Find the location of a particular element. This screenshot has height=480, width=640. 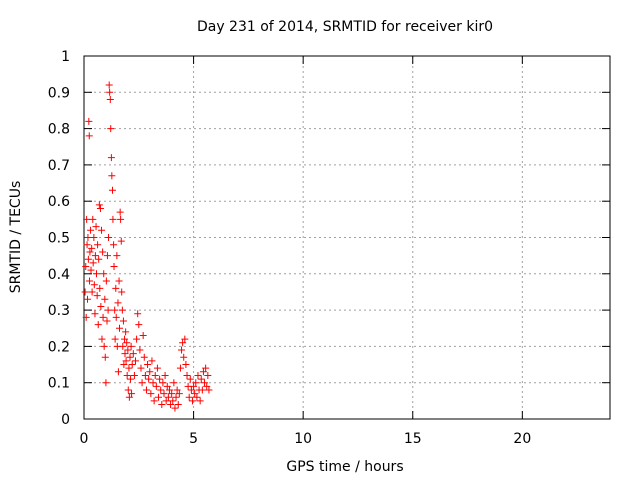

y-tick-label: 0.6 is located at coordinates (59, 202).